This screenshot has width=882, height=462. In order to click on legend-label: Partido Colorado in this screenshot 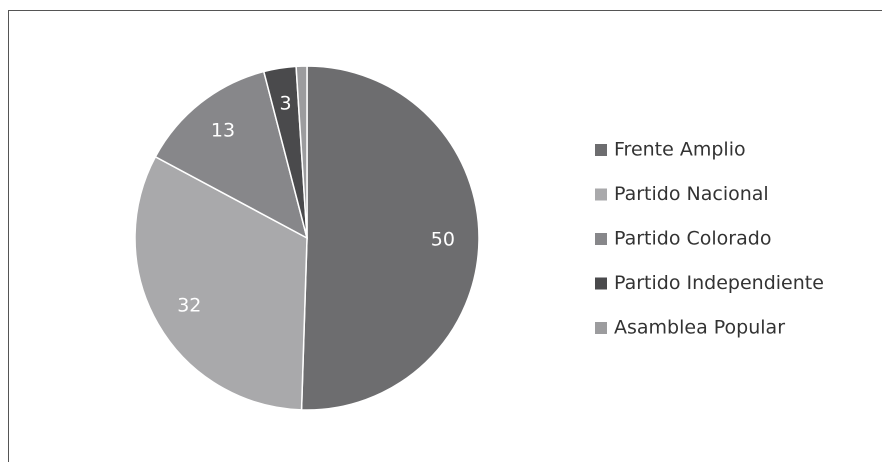, I will do `click(692, 239)`.